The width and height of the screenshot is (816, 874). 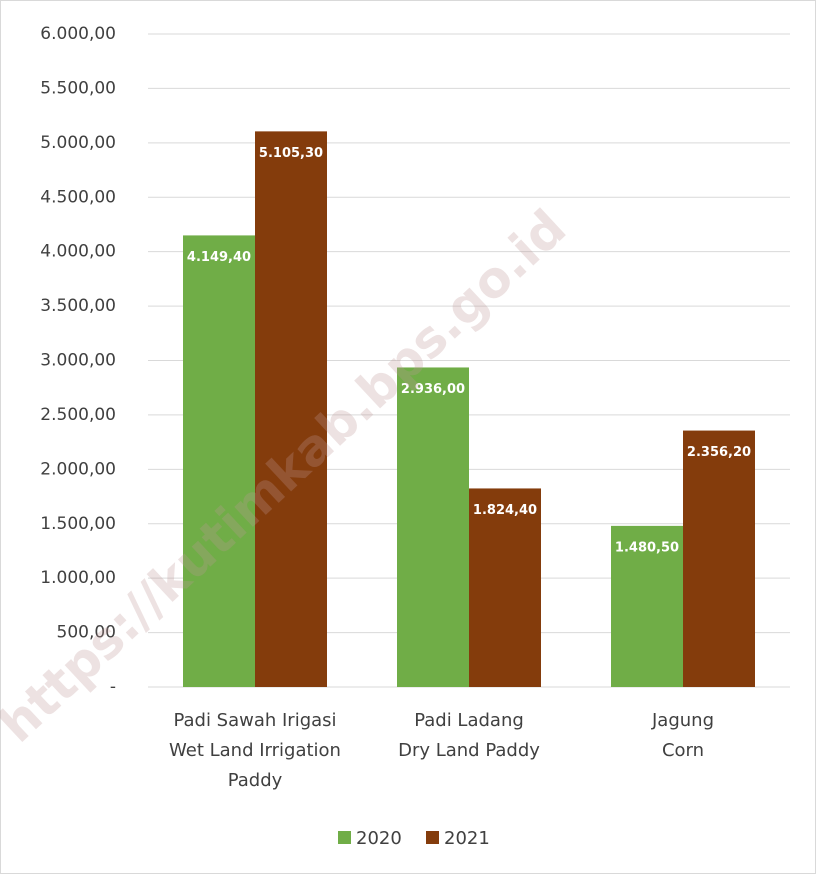 What do you see at coordinates (78, 524) in the screenshot?
I see `y-tick-label: 1.500,00` at bounding box center [78, 524].